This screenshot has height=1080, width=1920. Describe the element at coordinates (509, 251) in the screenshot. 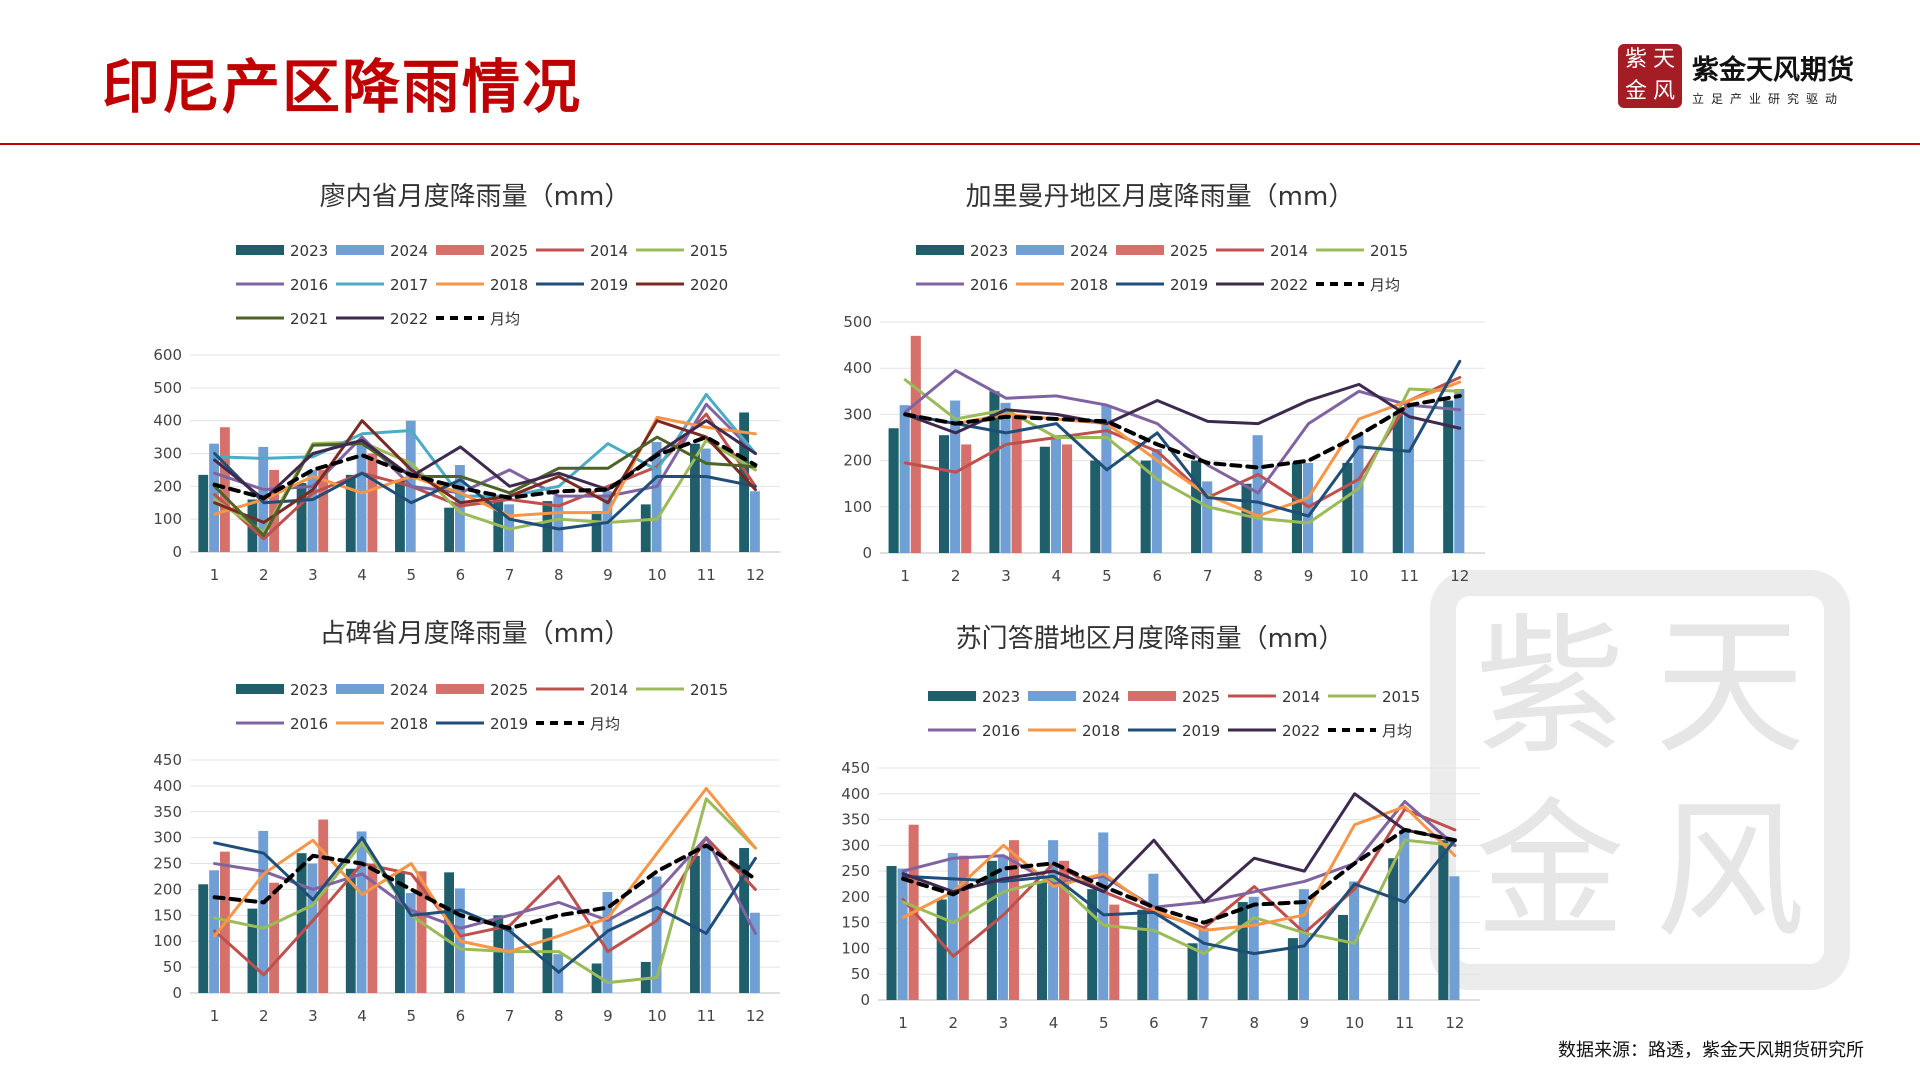

I see `legend-label: 2025` at that location.